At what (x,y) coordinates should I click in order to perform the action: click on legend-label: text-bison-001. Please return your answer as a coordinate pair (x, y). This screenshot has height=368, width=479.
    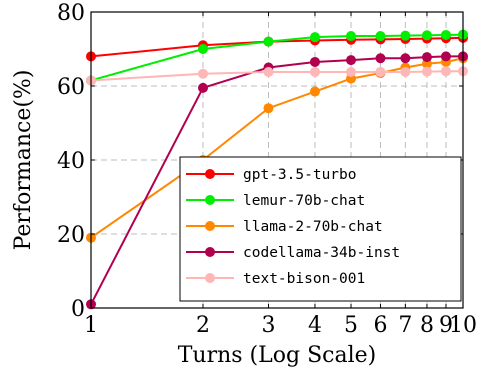
    Looking at the image, I should click on (304, 279).